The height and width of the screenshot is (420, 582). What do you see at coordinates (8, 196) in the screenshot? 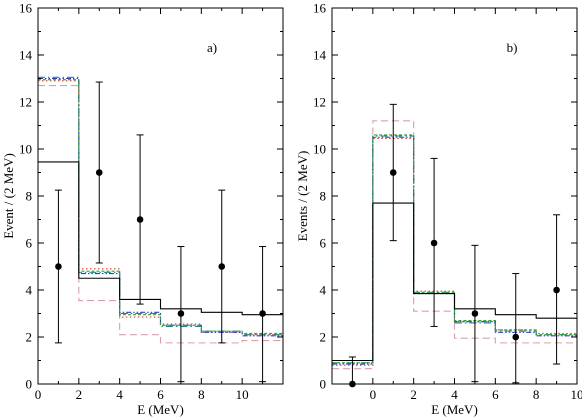
I see `y-axis-label: Event / (2 MeV)` at bounding box center [8, 196].